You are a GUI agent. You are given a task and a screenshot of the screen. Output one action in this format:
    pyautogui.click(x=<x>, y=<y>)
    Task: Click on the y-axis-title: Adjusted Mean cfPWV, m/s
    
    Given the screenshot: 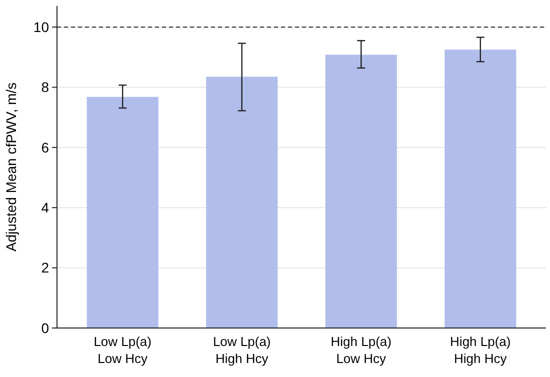 What is the action you would take?
    pyautogui.click(x=11, y=167)
    